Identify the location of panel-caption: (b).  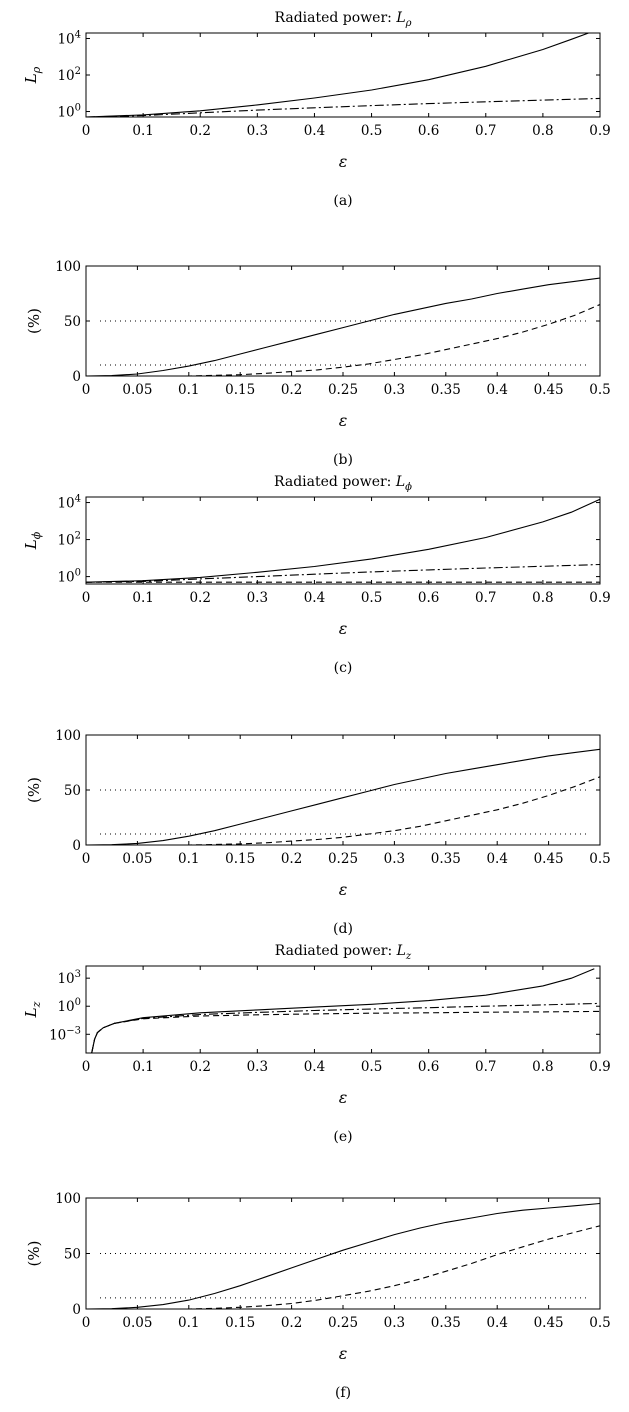
(343, 460).